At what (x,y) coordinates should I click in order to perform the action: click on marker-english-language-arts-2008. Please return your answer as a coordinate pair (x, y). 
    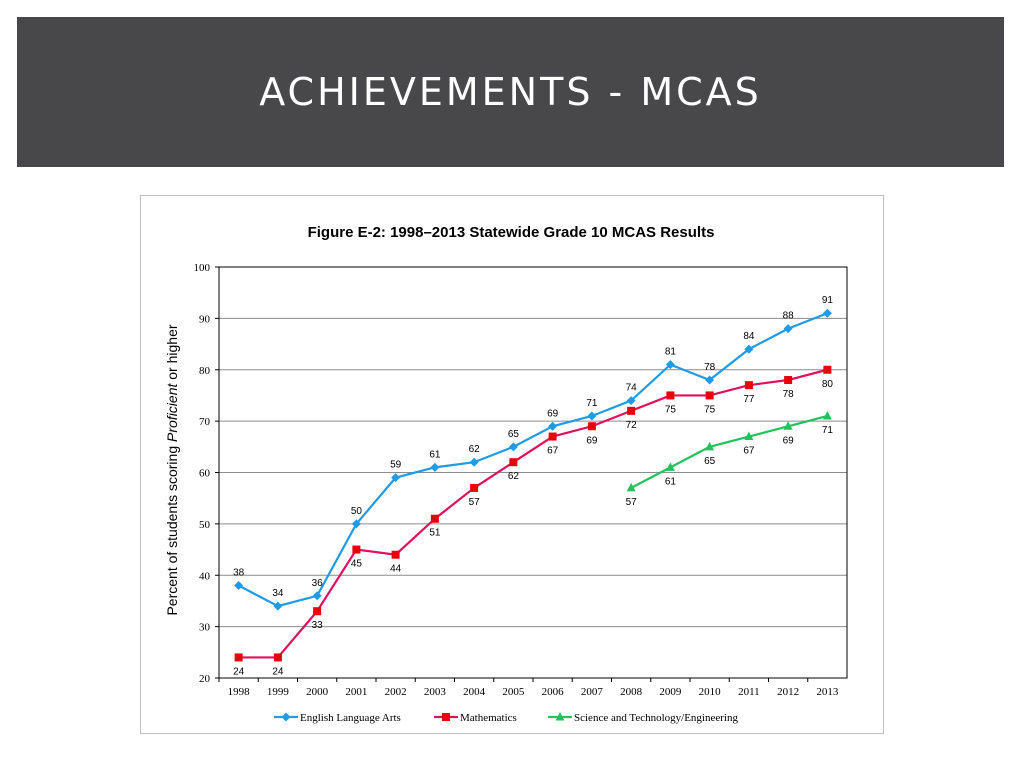
    Looking at the image, I should click on (631, 401).